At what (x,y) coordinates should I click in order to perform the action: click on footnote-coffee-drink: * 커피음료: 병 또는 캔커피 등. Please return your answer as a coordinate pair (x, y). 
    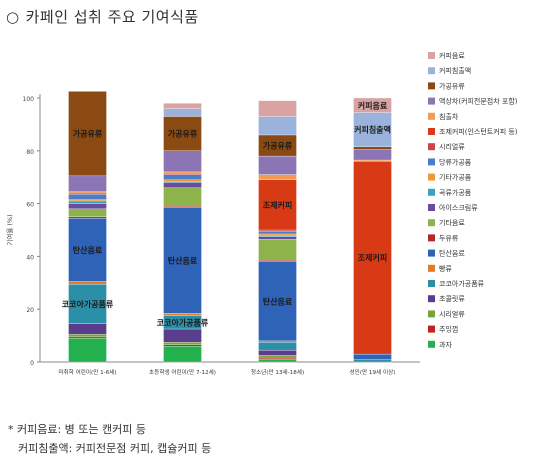
    Looking at the image, I should click on (77, 429).